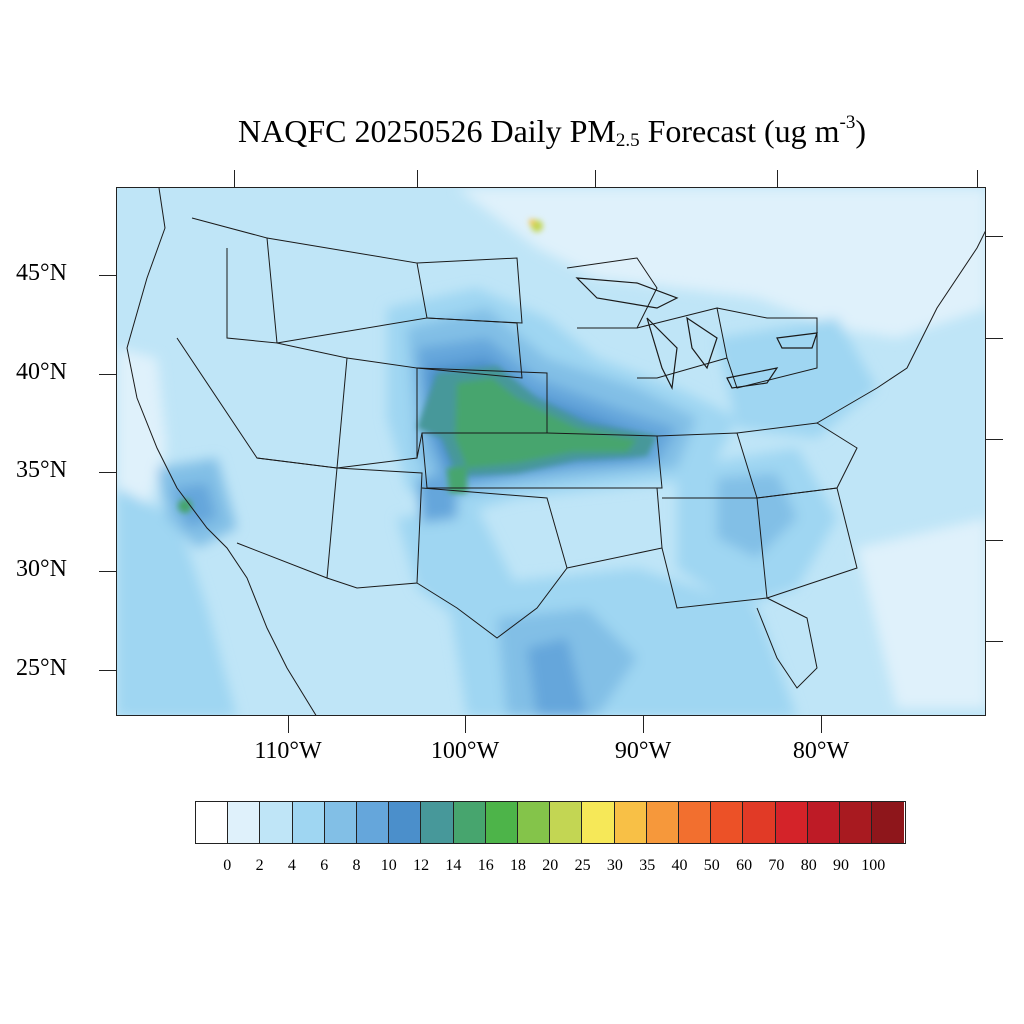 The image size is (1024, 1024). I want to click on colorbar-level-label: 20, so click(550, 865).